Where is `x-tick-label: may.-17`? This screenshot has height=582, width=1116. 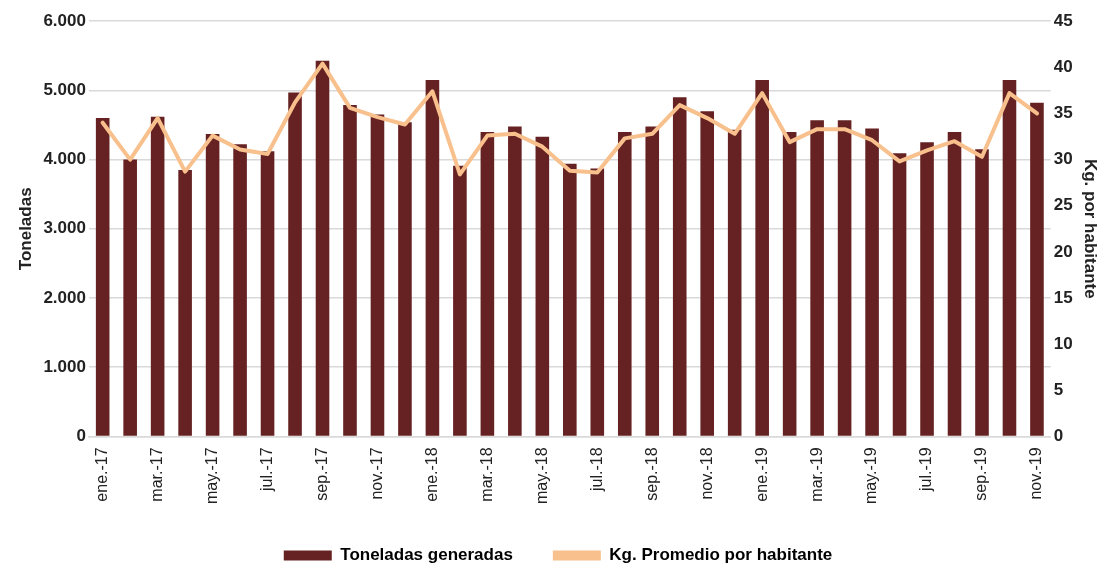 x-tick-label: may.-17 is located at coordinates (211, 475).